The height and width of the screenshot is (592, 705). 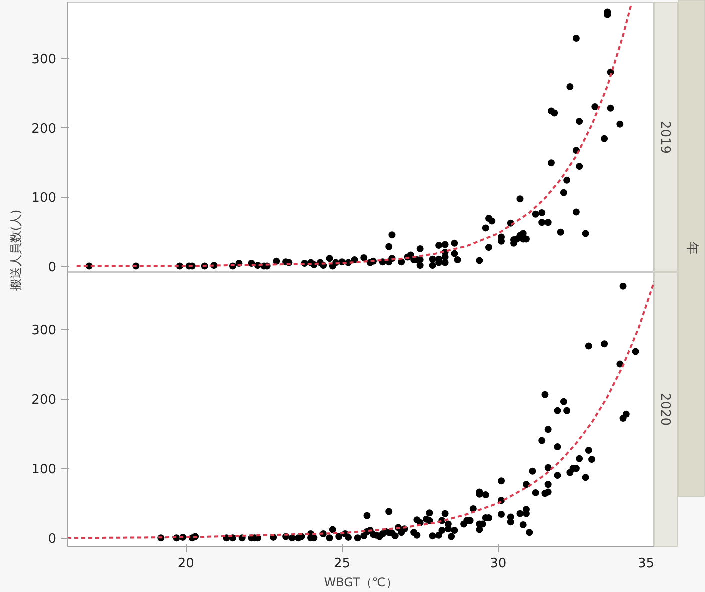 I want to click on text: 2020, so click(x=665, y=409).